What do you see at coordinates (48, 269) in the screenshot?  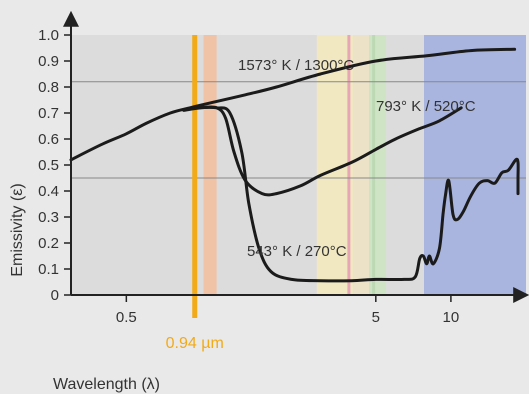 I see `y-tick-label: 0.1` at bounding box center [48, 269].